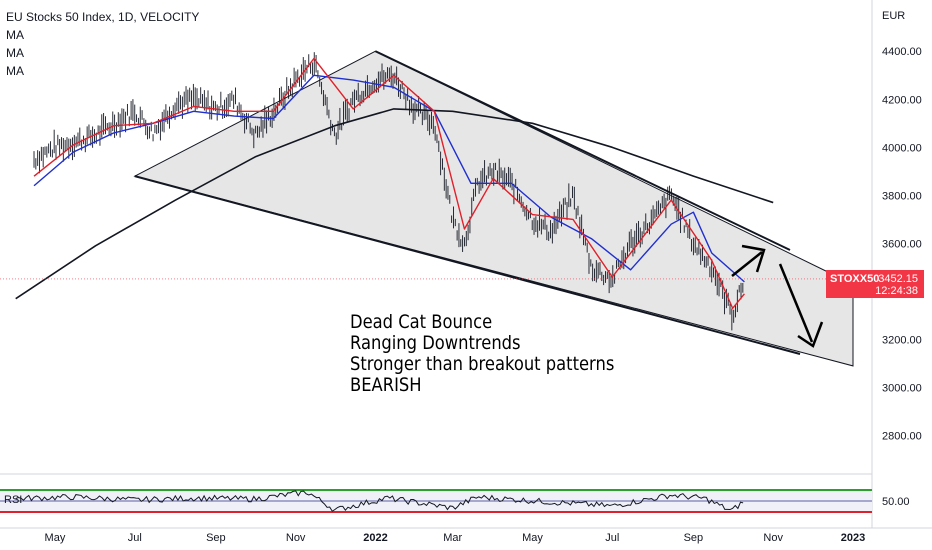 The image size is (932, 550). Describe the element at coordinates (902, 196) in the screenshot. I see `y-tick-label: 3800.00` at that location.